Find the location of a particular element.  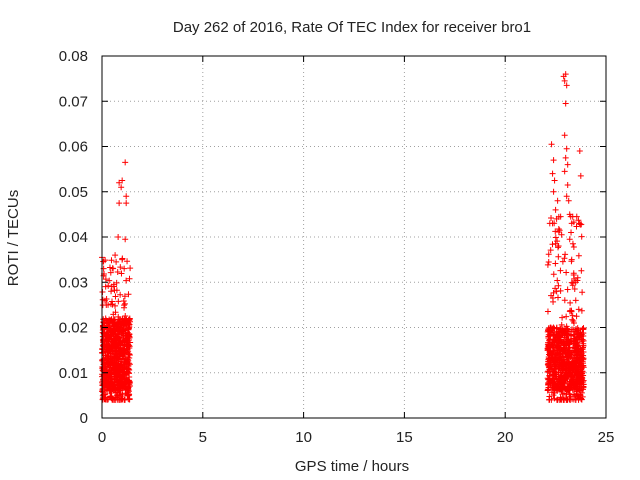

x-tick-label: 5 is located at coordinates (203, 437).